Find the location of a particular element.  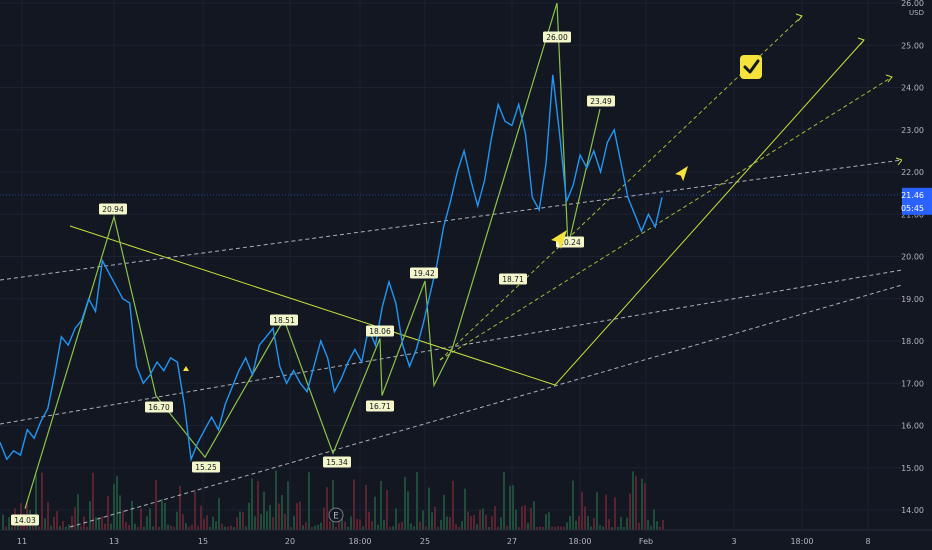

time-tick-label: 18:00 is located at coordinates (801, 541).